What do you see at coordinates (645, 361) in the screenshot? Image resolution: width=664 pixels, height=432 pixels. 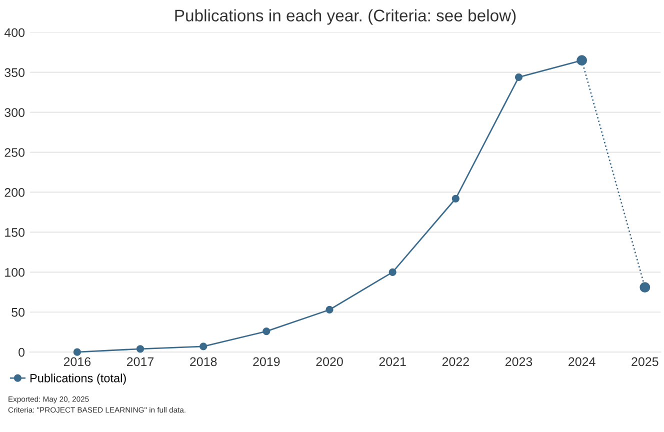 I see `x-tick-label: 2025` at bounding box center [645, 361].